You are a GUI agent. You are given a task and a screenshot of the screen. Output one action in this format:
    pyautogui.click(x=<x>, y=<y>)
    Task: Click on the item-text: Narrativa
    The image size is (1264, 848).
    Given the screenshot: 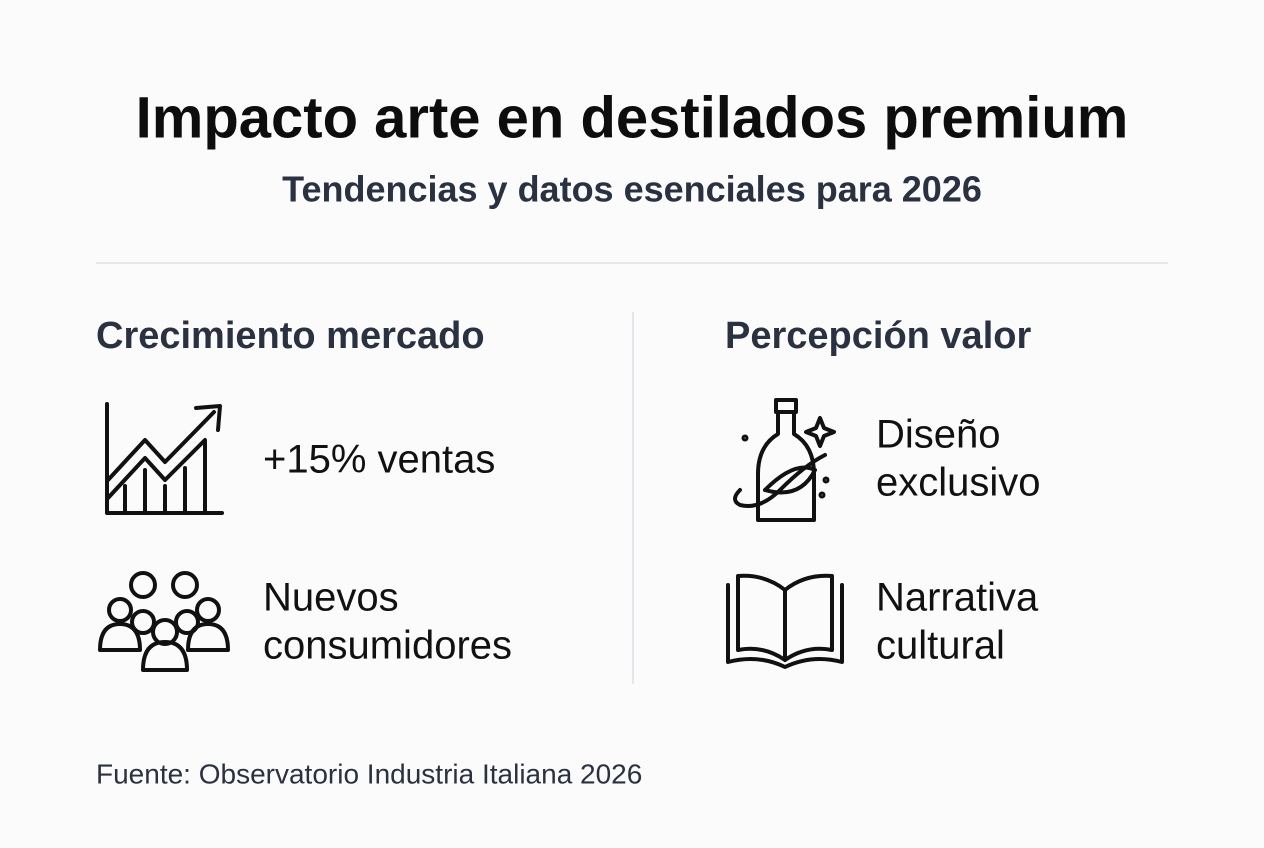 What is the action you would take?
    pyautogui.click(x=957, y=598)
    